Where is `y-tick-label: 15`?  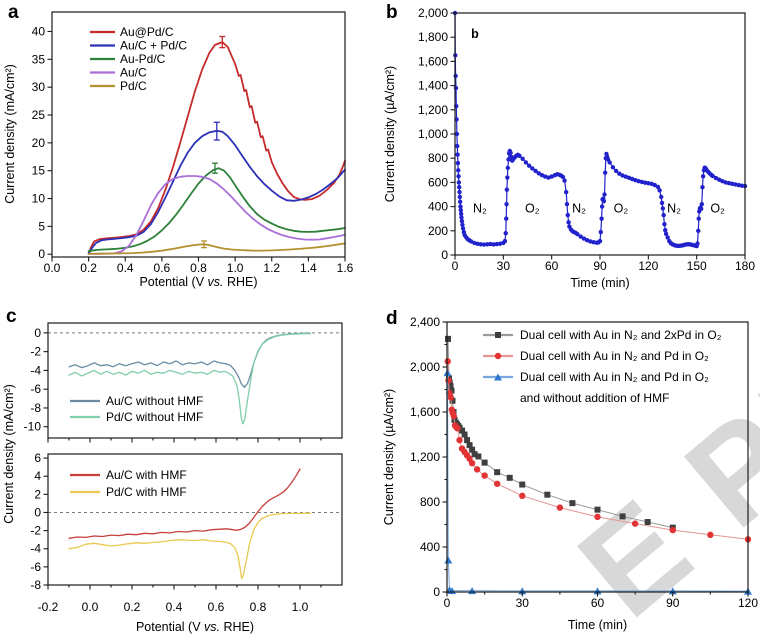
y-tick-label: 15 is located at coordinates (39, 171).